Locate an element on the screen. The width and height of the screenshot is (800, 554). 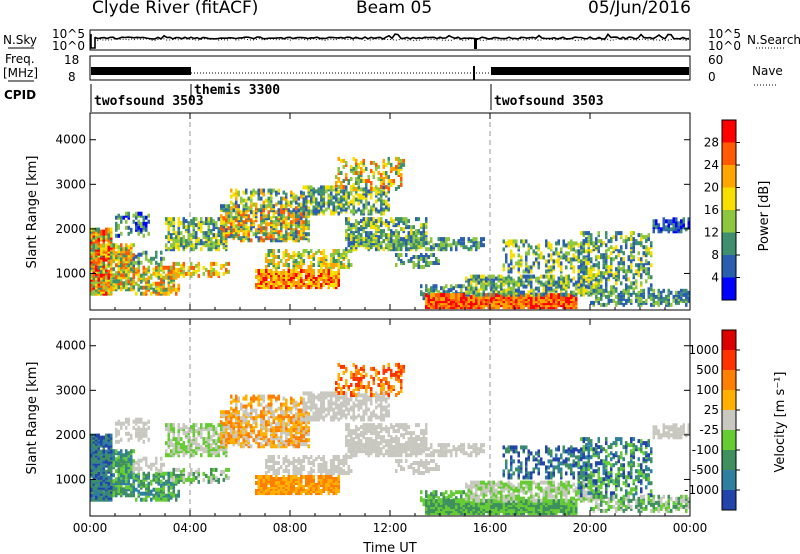
freq-unit: [MHz] is located at coordinates (20, 73).